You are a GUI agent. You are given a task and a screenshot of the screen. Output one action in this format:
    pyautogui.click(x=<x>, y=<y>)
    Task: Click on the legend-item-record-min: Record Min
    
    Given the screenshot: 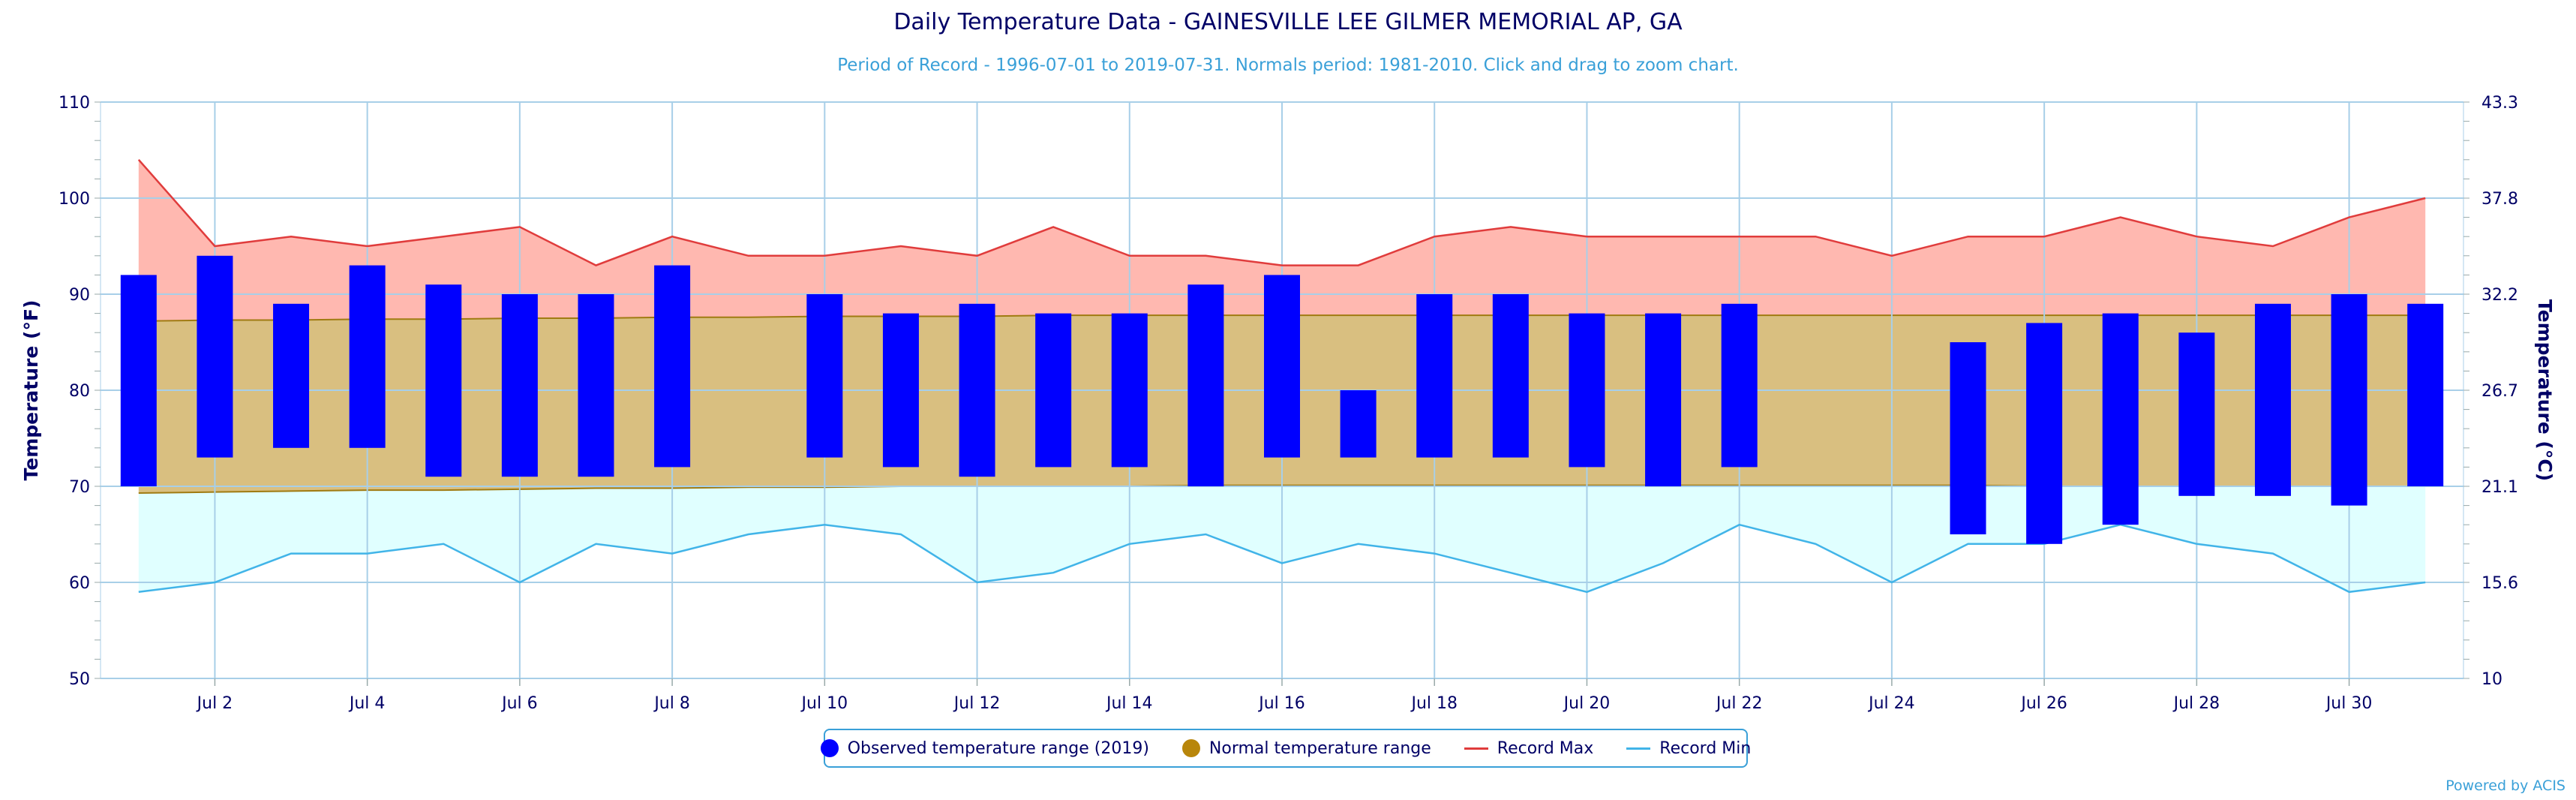 What is the action you would take?
    pyautogui.click(x=1688, y=748)
    